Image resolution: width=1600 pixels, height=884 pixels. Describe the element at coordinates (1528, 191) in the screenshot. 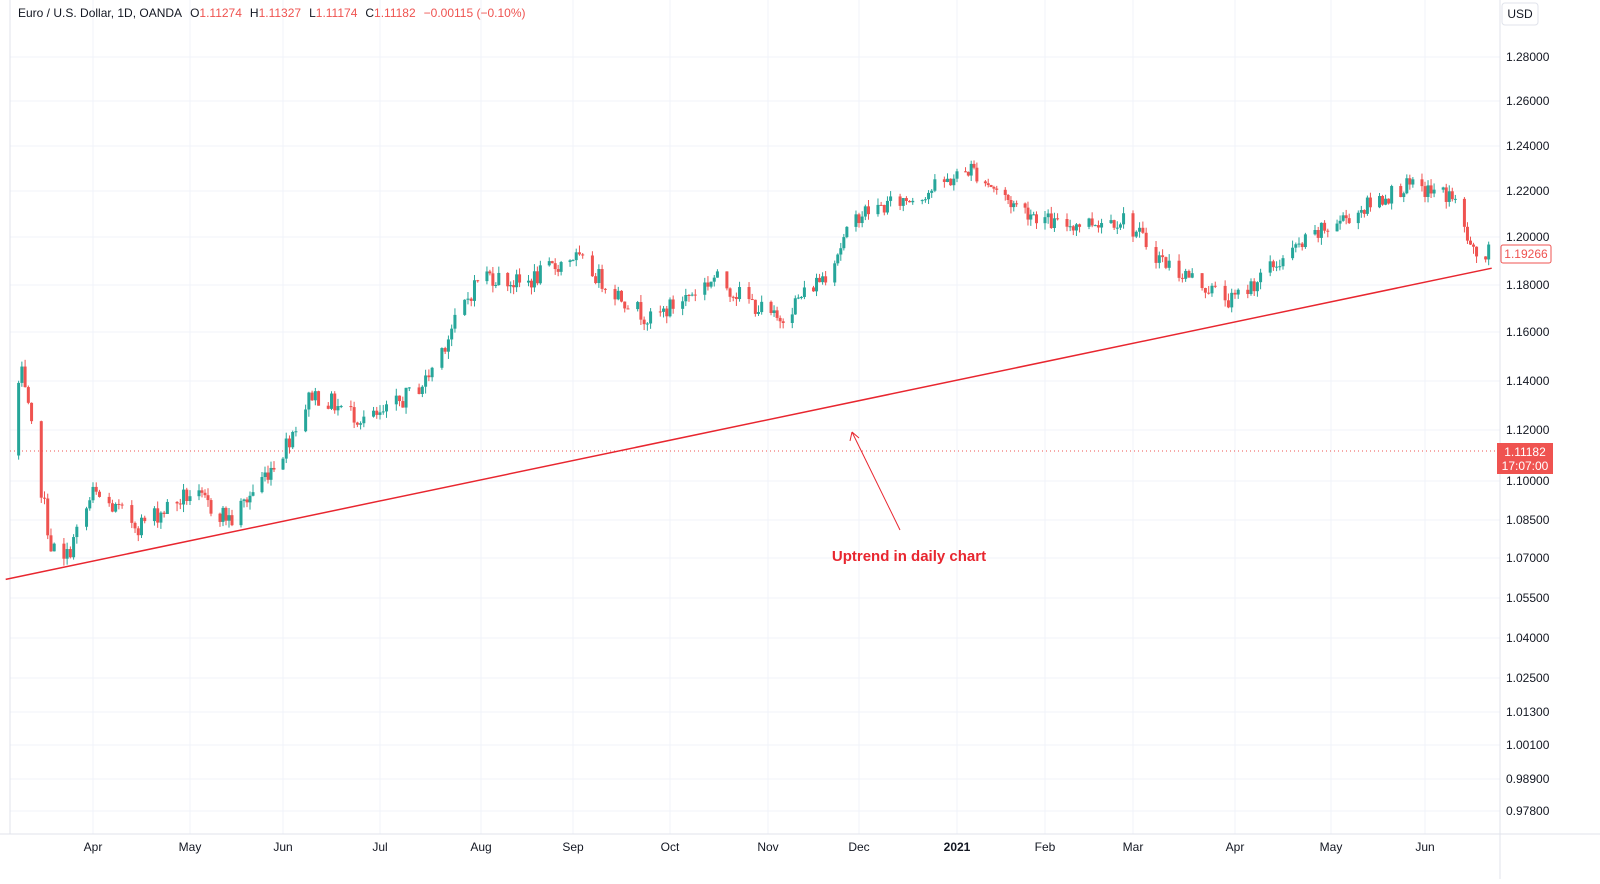

I see `price-tick-label: 1.22000` at that location.